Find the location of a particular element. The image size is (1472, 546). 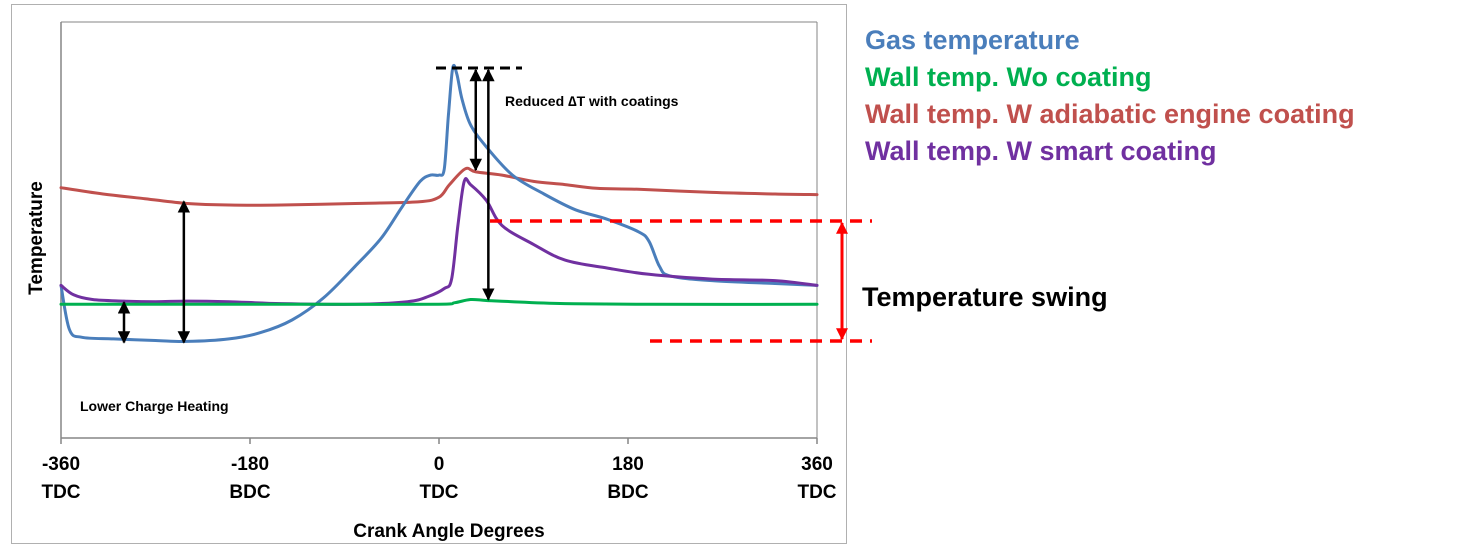

x-tick-label: 180 is located at coordinates (628, 464).